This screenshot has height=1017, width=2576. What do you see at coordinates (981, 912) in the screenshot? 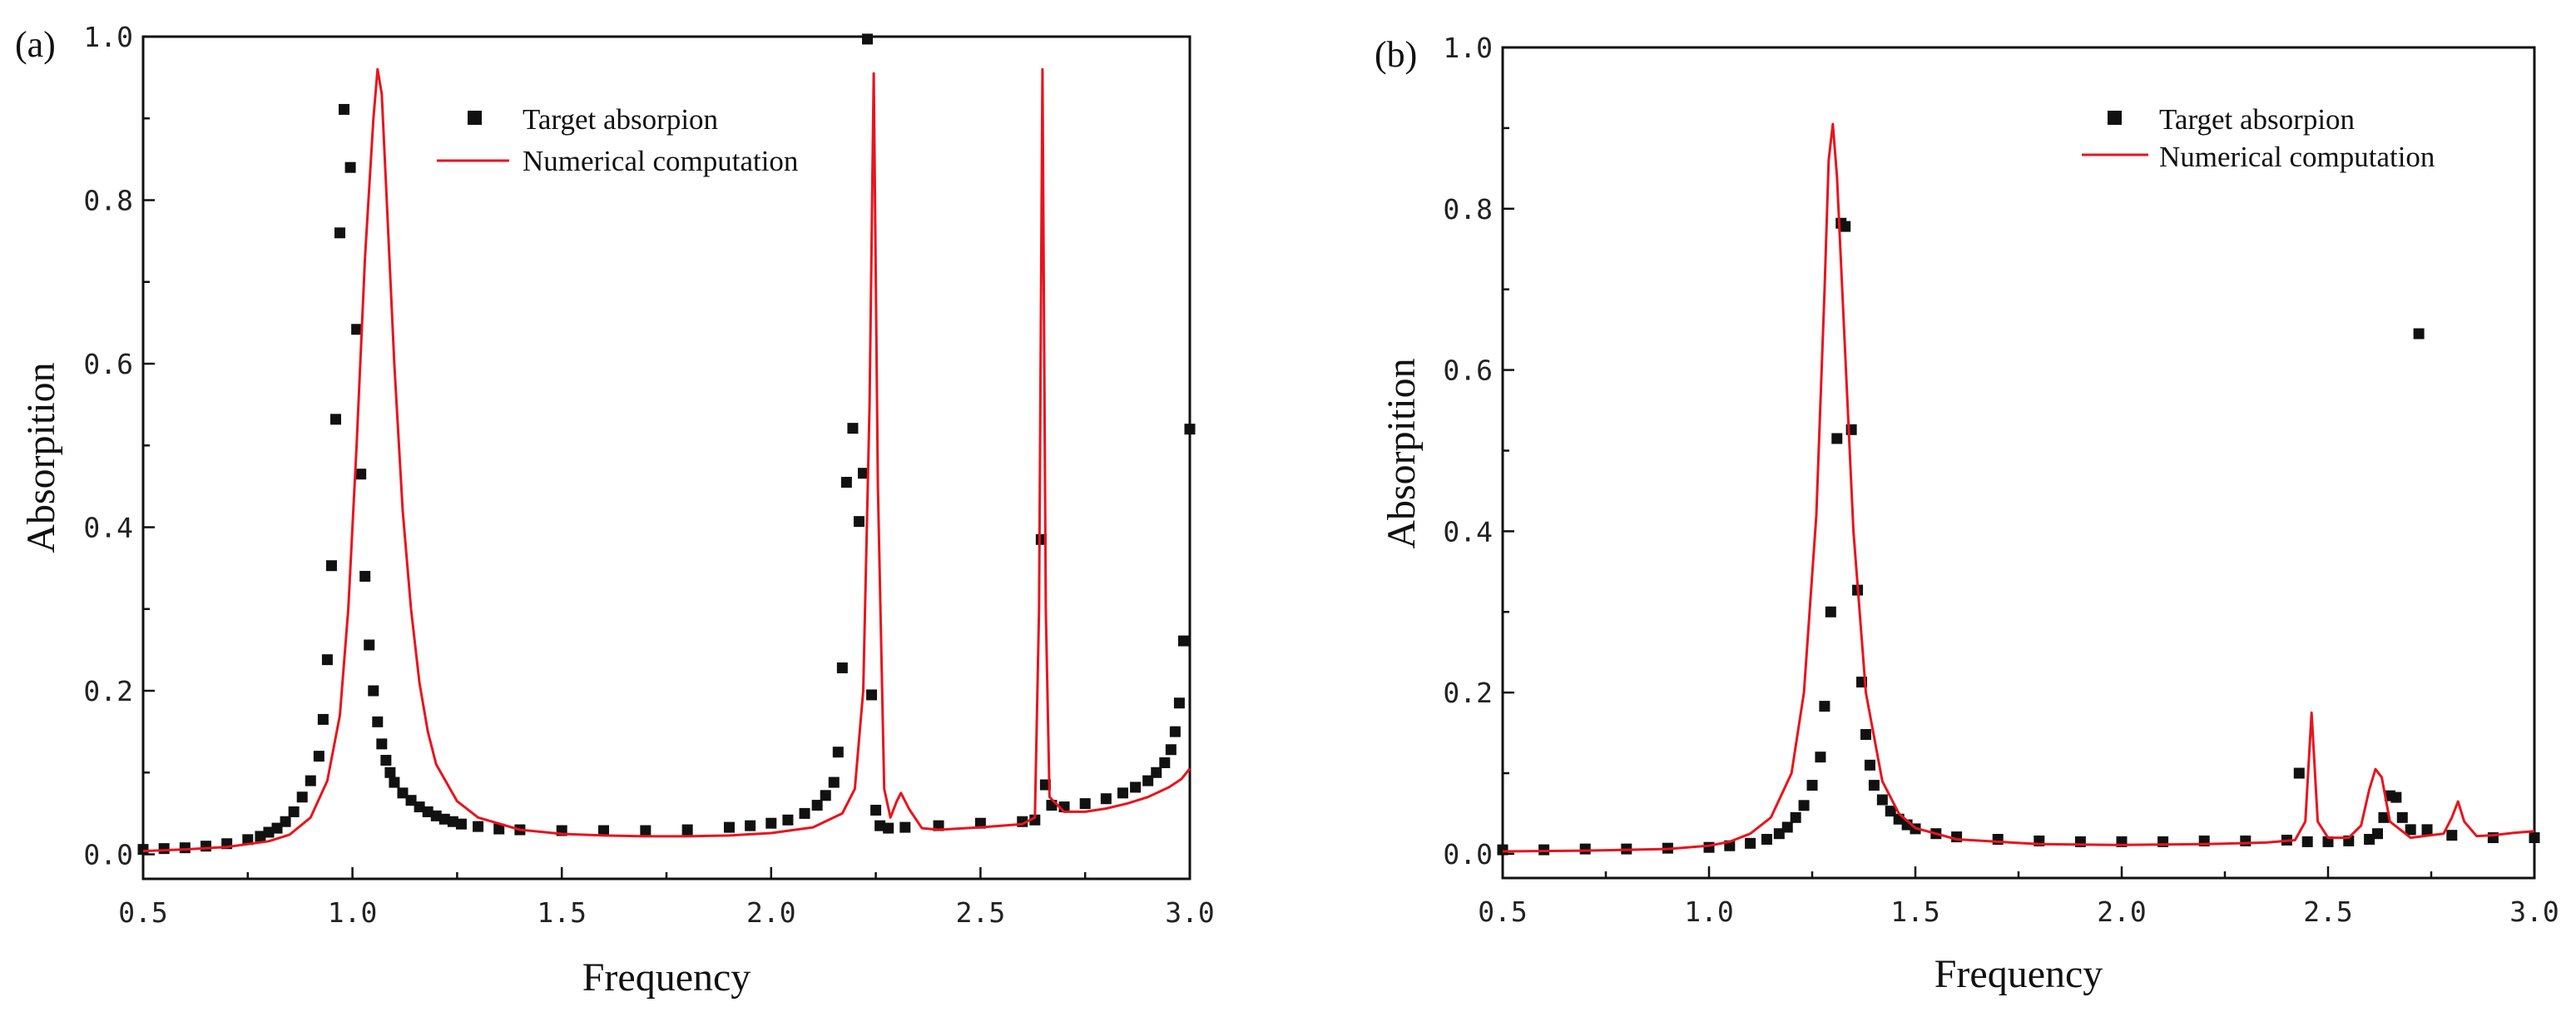
I see `panel-a-x-tick-label: 2.5` at bounding box center [981, 912].